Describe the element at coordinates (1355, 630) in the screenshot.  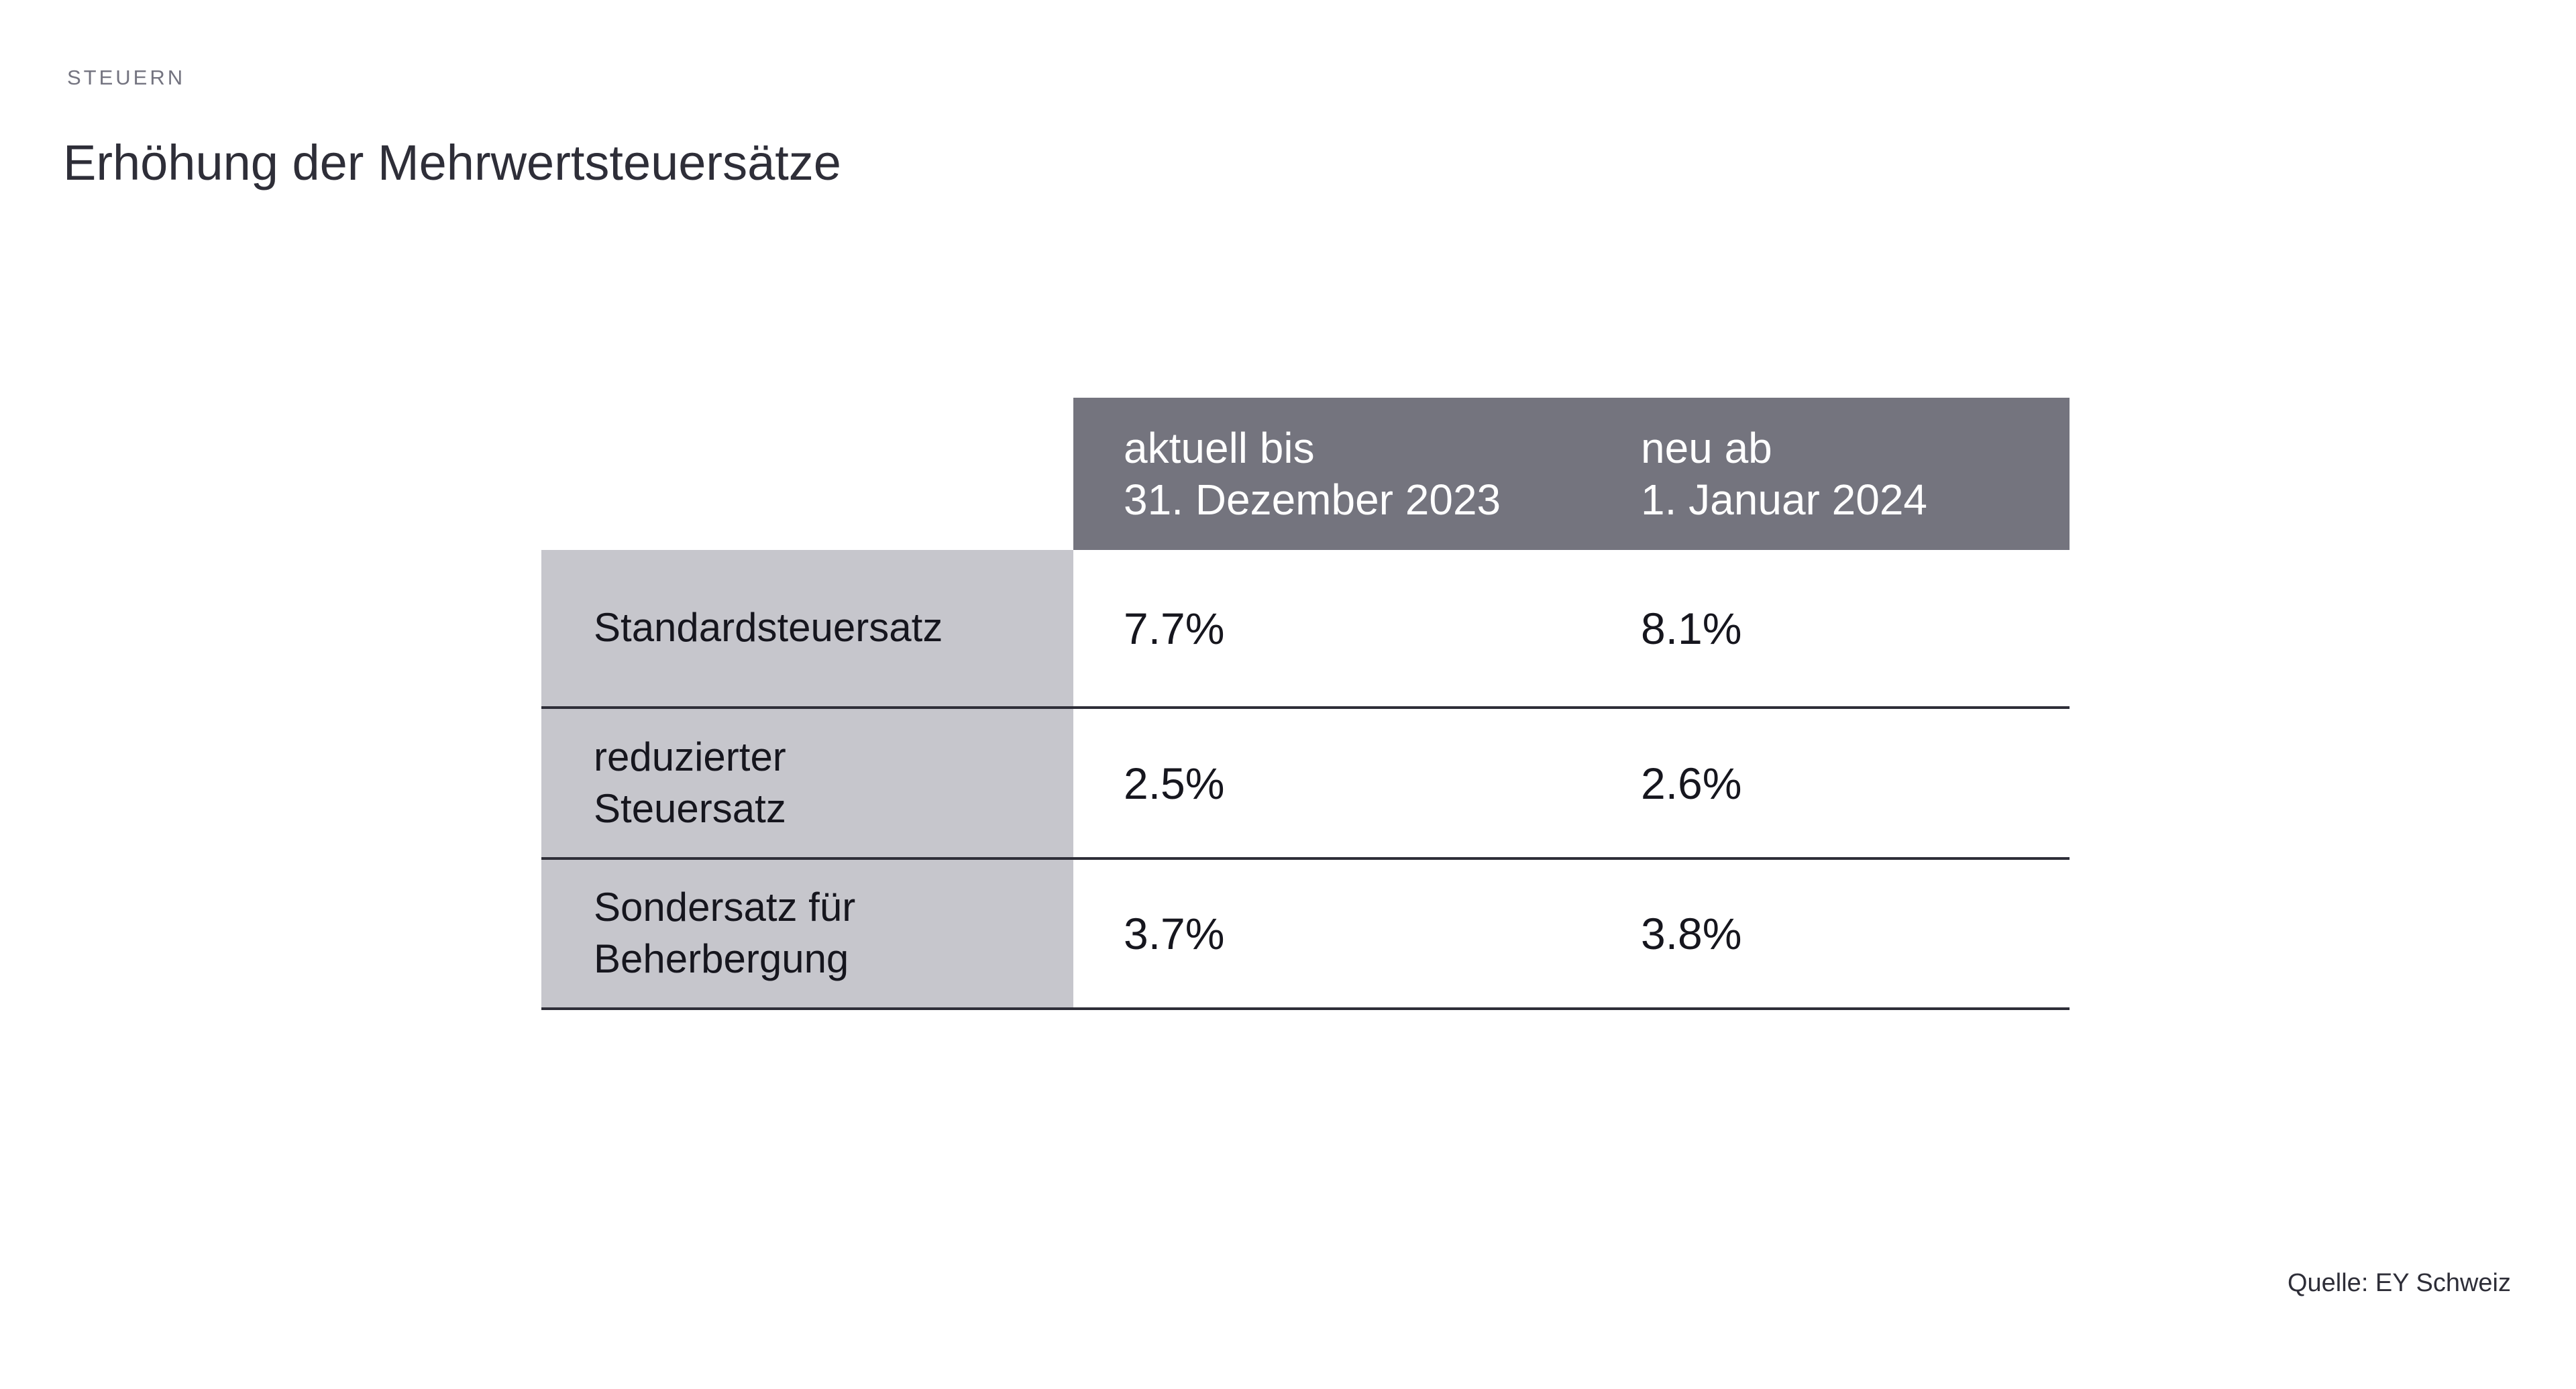
I see `value-standardsteuersatz-current: 7.7%` at that location.